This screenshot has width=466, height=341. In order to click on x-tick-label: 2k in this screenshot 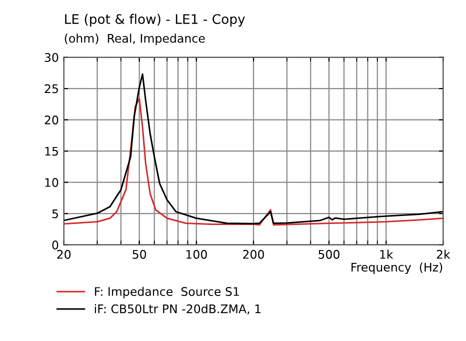, I will do `click(443, 254)`.